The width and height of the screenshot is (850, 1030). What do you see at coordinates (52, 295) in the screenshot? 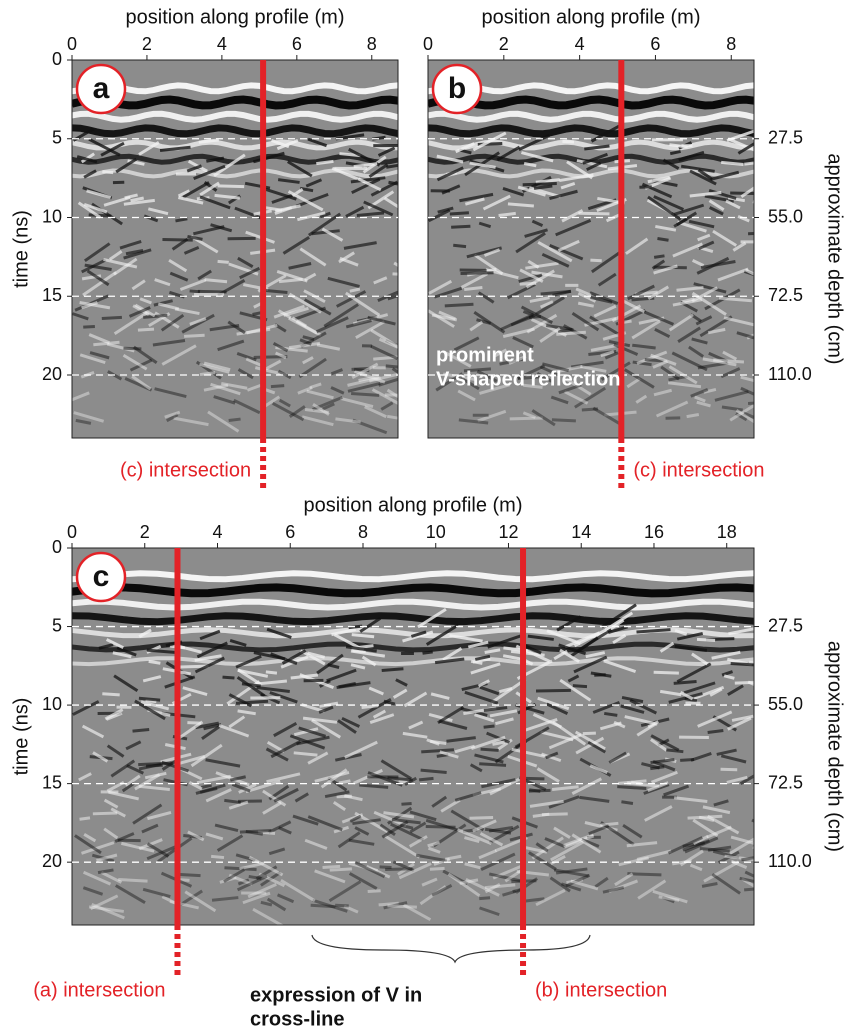
I see `y-tick-label: 15` at bounding box center [52, 295].